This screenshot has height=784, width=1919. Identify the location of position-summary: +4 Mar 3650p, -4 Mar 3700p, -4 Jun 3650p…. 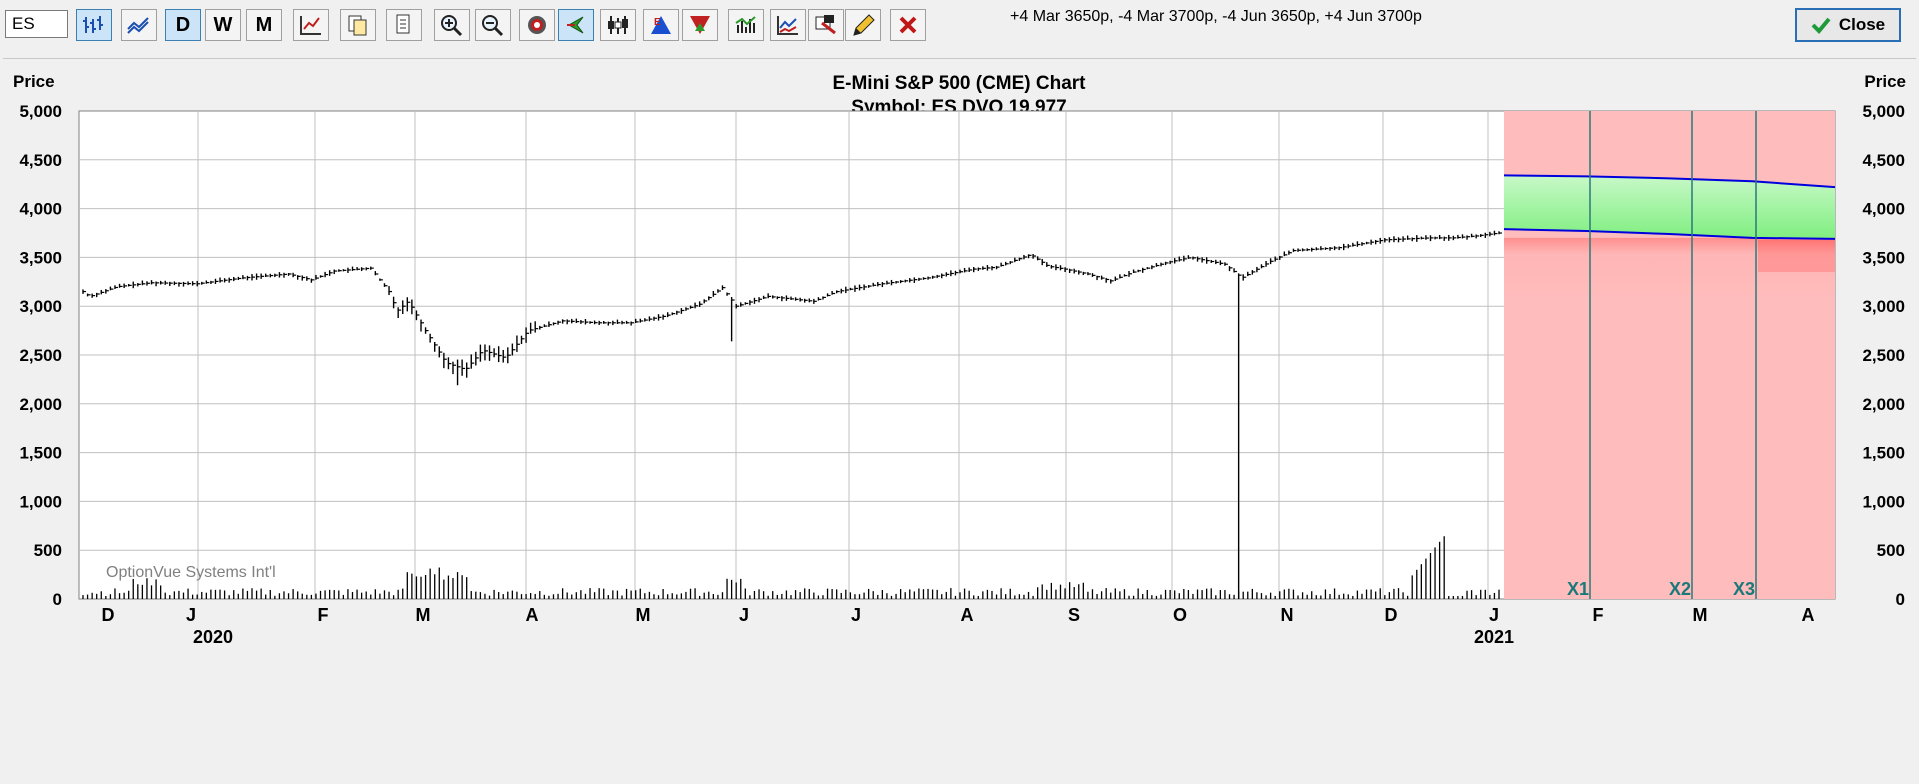
(1216, 16).